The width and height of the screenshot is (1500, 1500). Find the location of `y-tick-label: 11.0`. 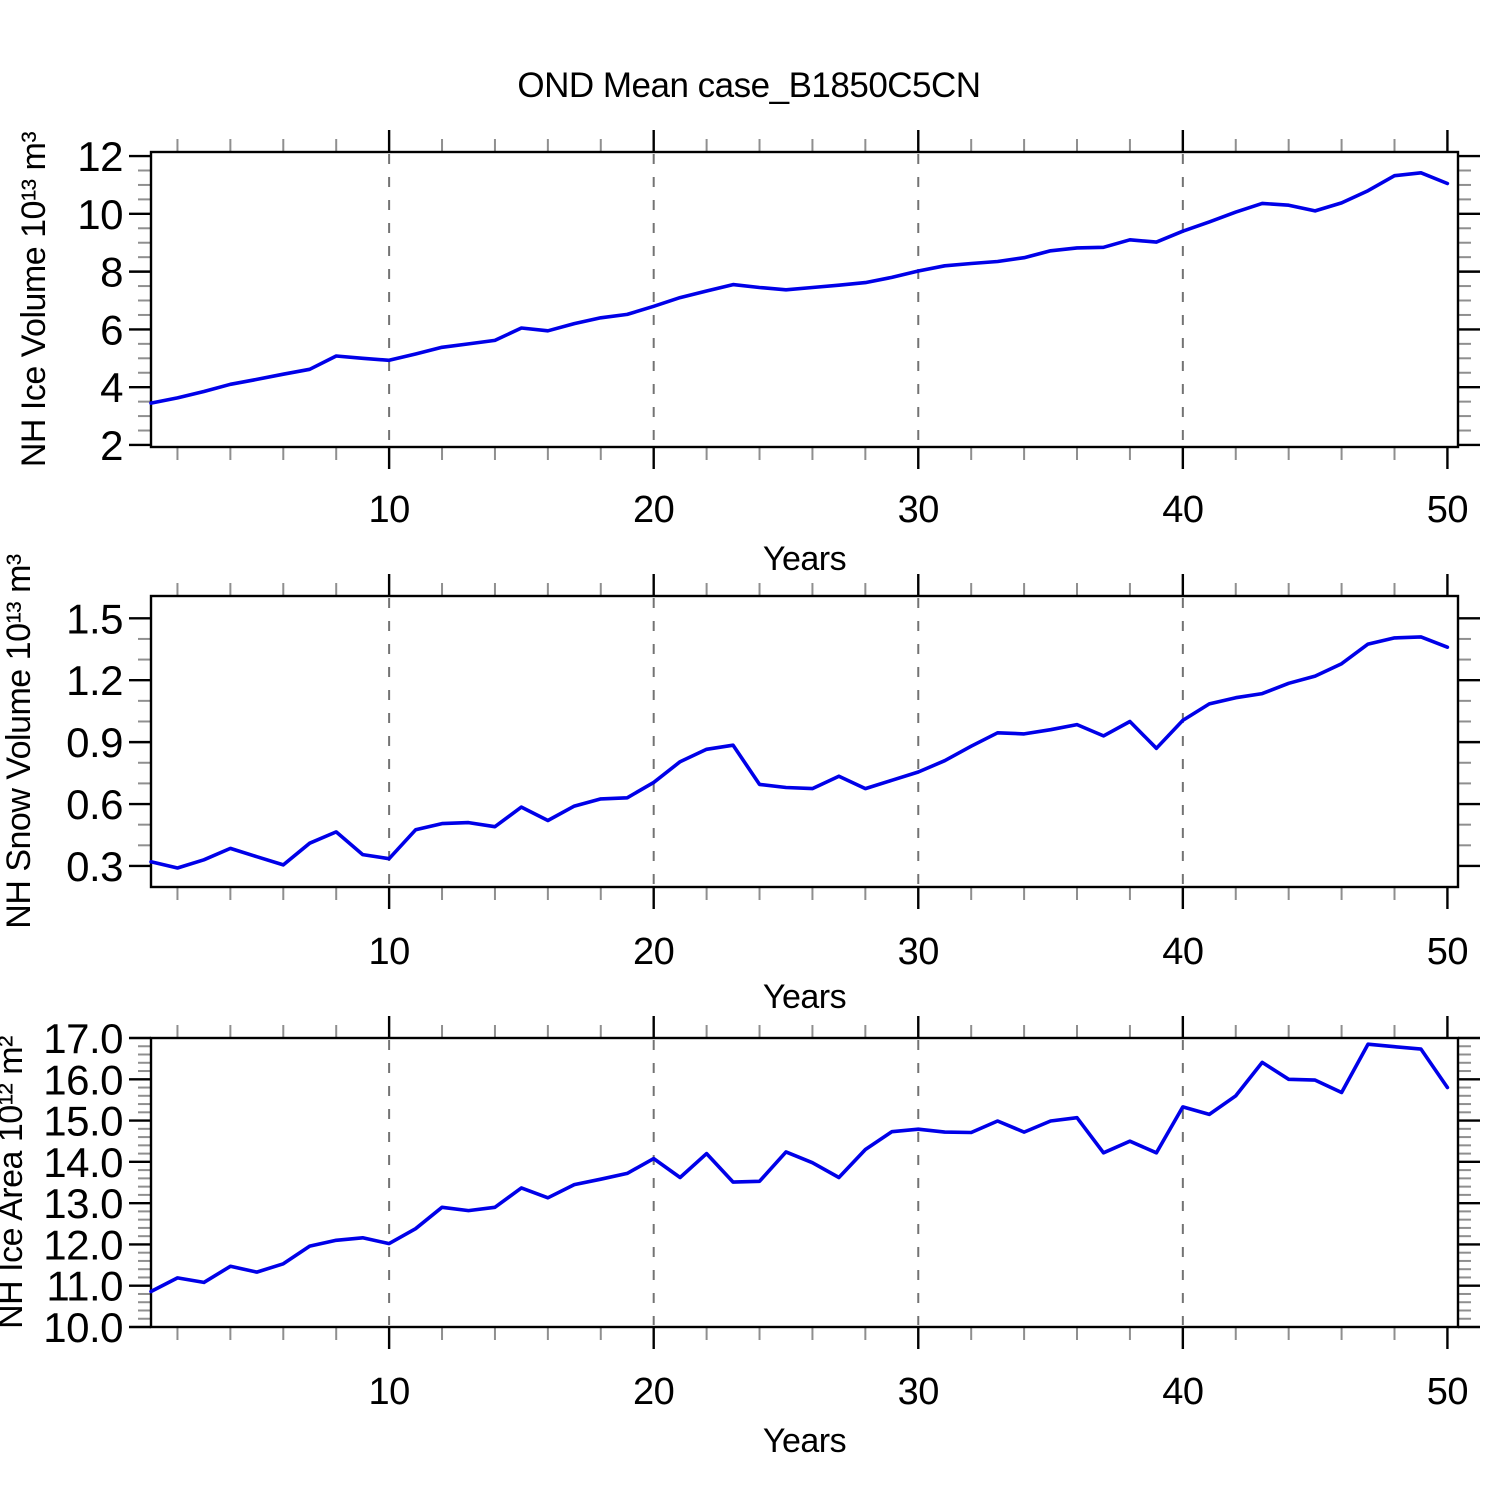

y-tick-label: 11.0 is located at coordinates (84, 1286).